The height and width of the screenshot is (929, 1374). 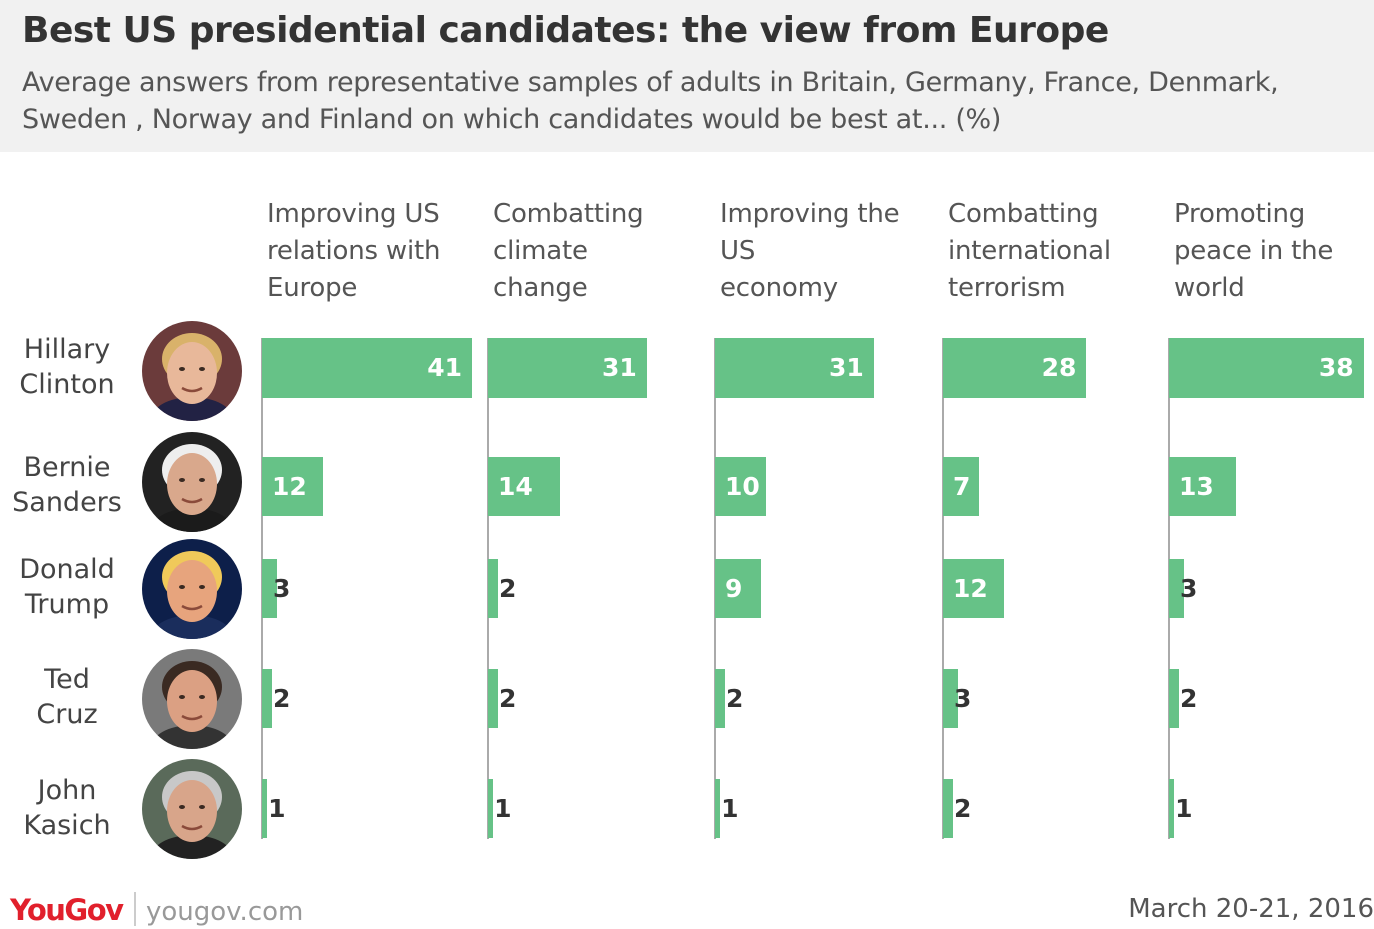 I want to click on cruz-portrait-icon, so click(x=192, y=699).